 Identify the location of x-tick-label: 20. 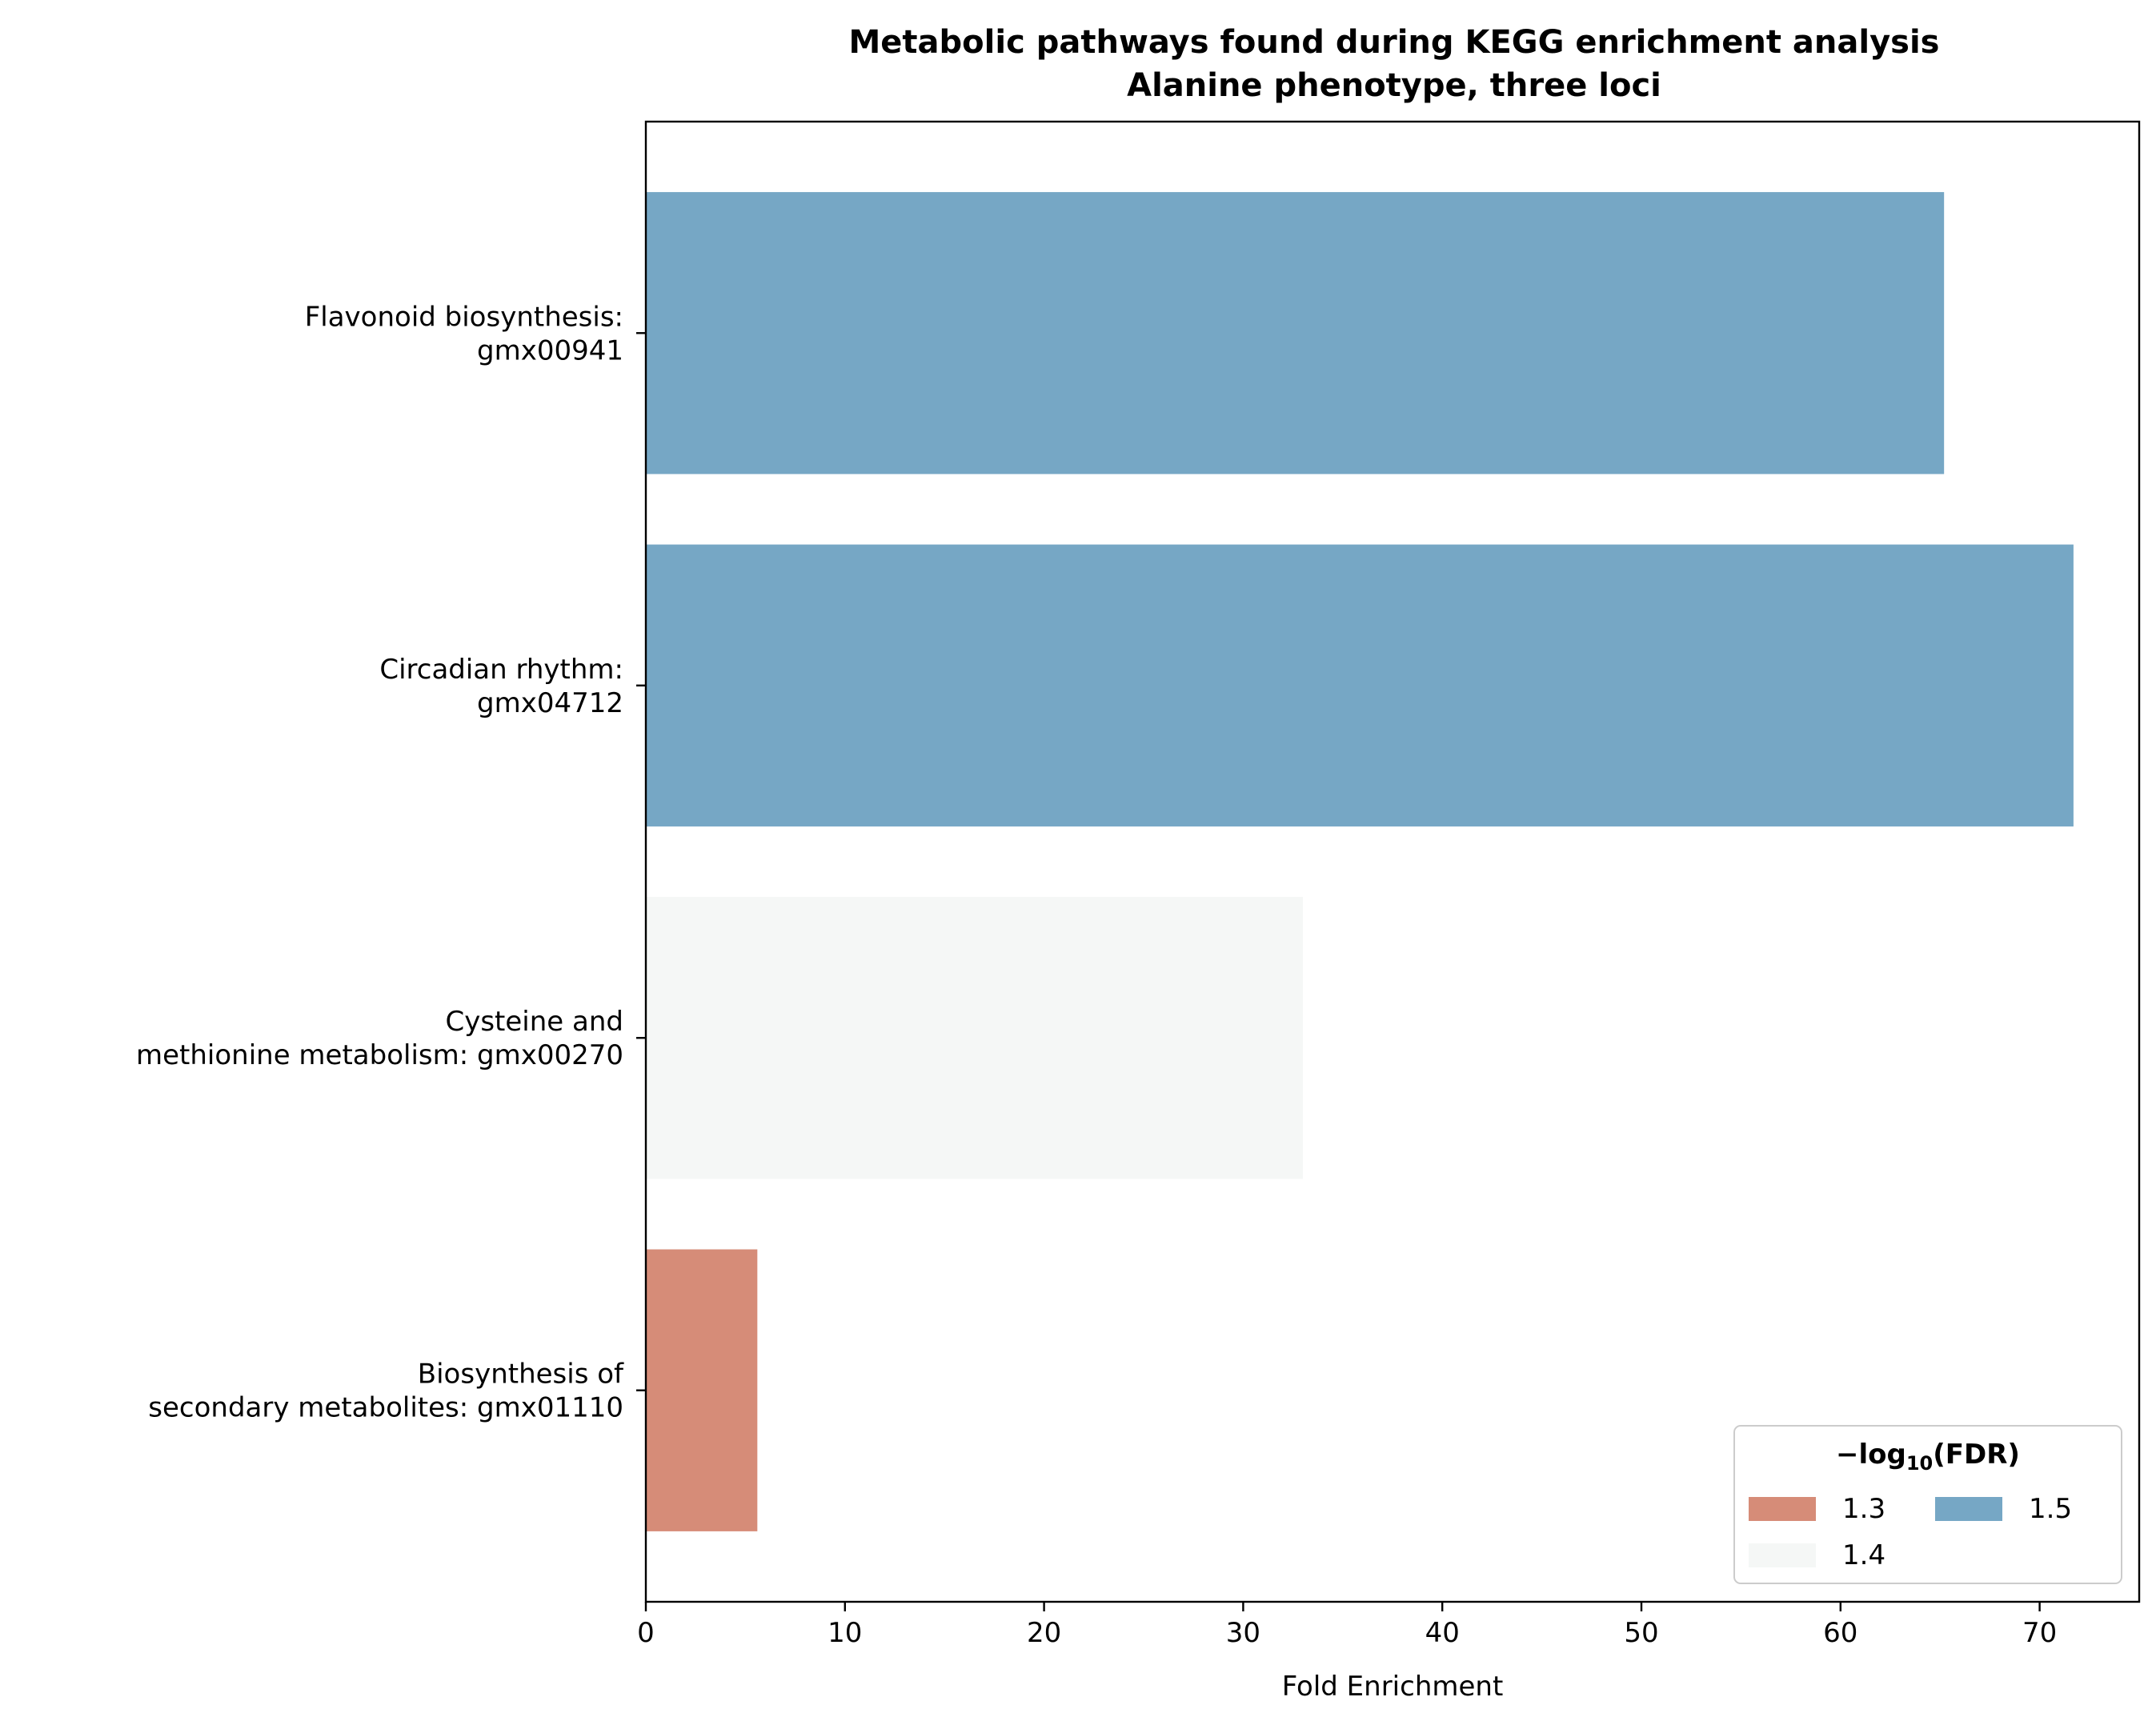
(1044, 1633).